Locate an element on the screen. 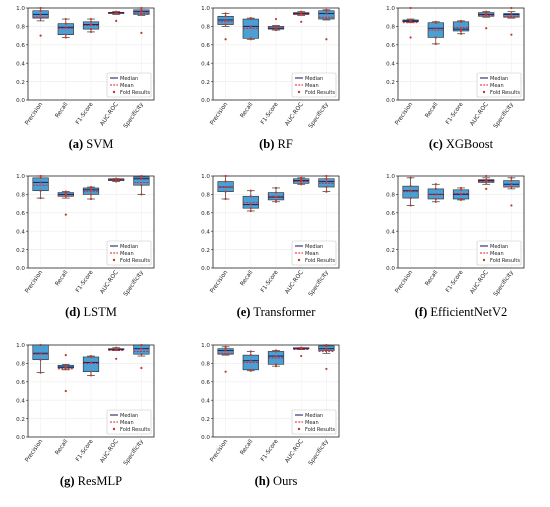 The image size is (550, 507). legend-fold-swatch is located at coordinates (114, 260).